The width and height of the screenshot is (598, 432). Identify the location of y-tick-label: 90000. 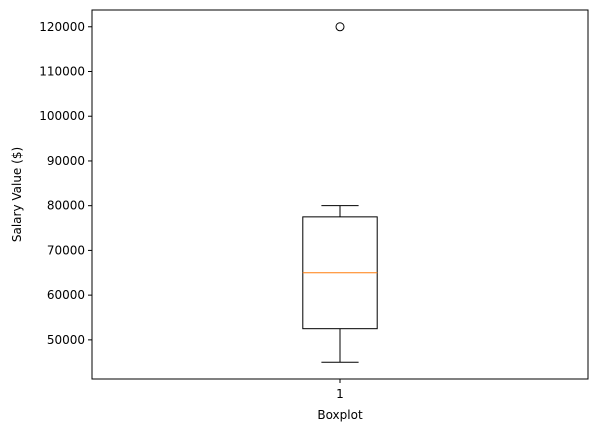
(66, 161).